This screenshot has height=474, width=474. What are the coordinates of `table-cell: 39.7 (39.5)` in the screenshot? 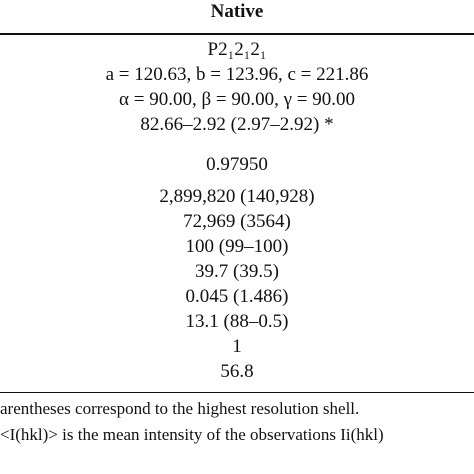 It's located at (237, 271).